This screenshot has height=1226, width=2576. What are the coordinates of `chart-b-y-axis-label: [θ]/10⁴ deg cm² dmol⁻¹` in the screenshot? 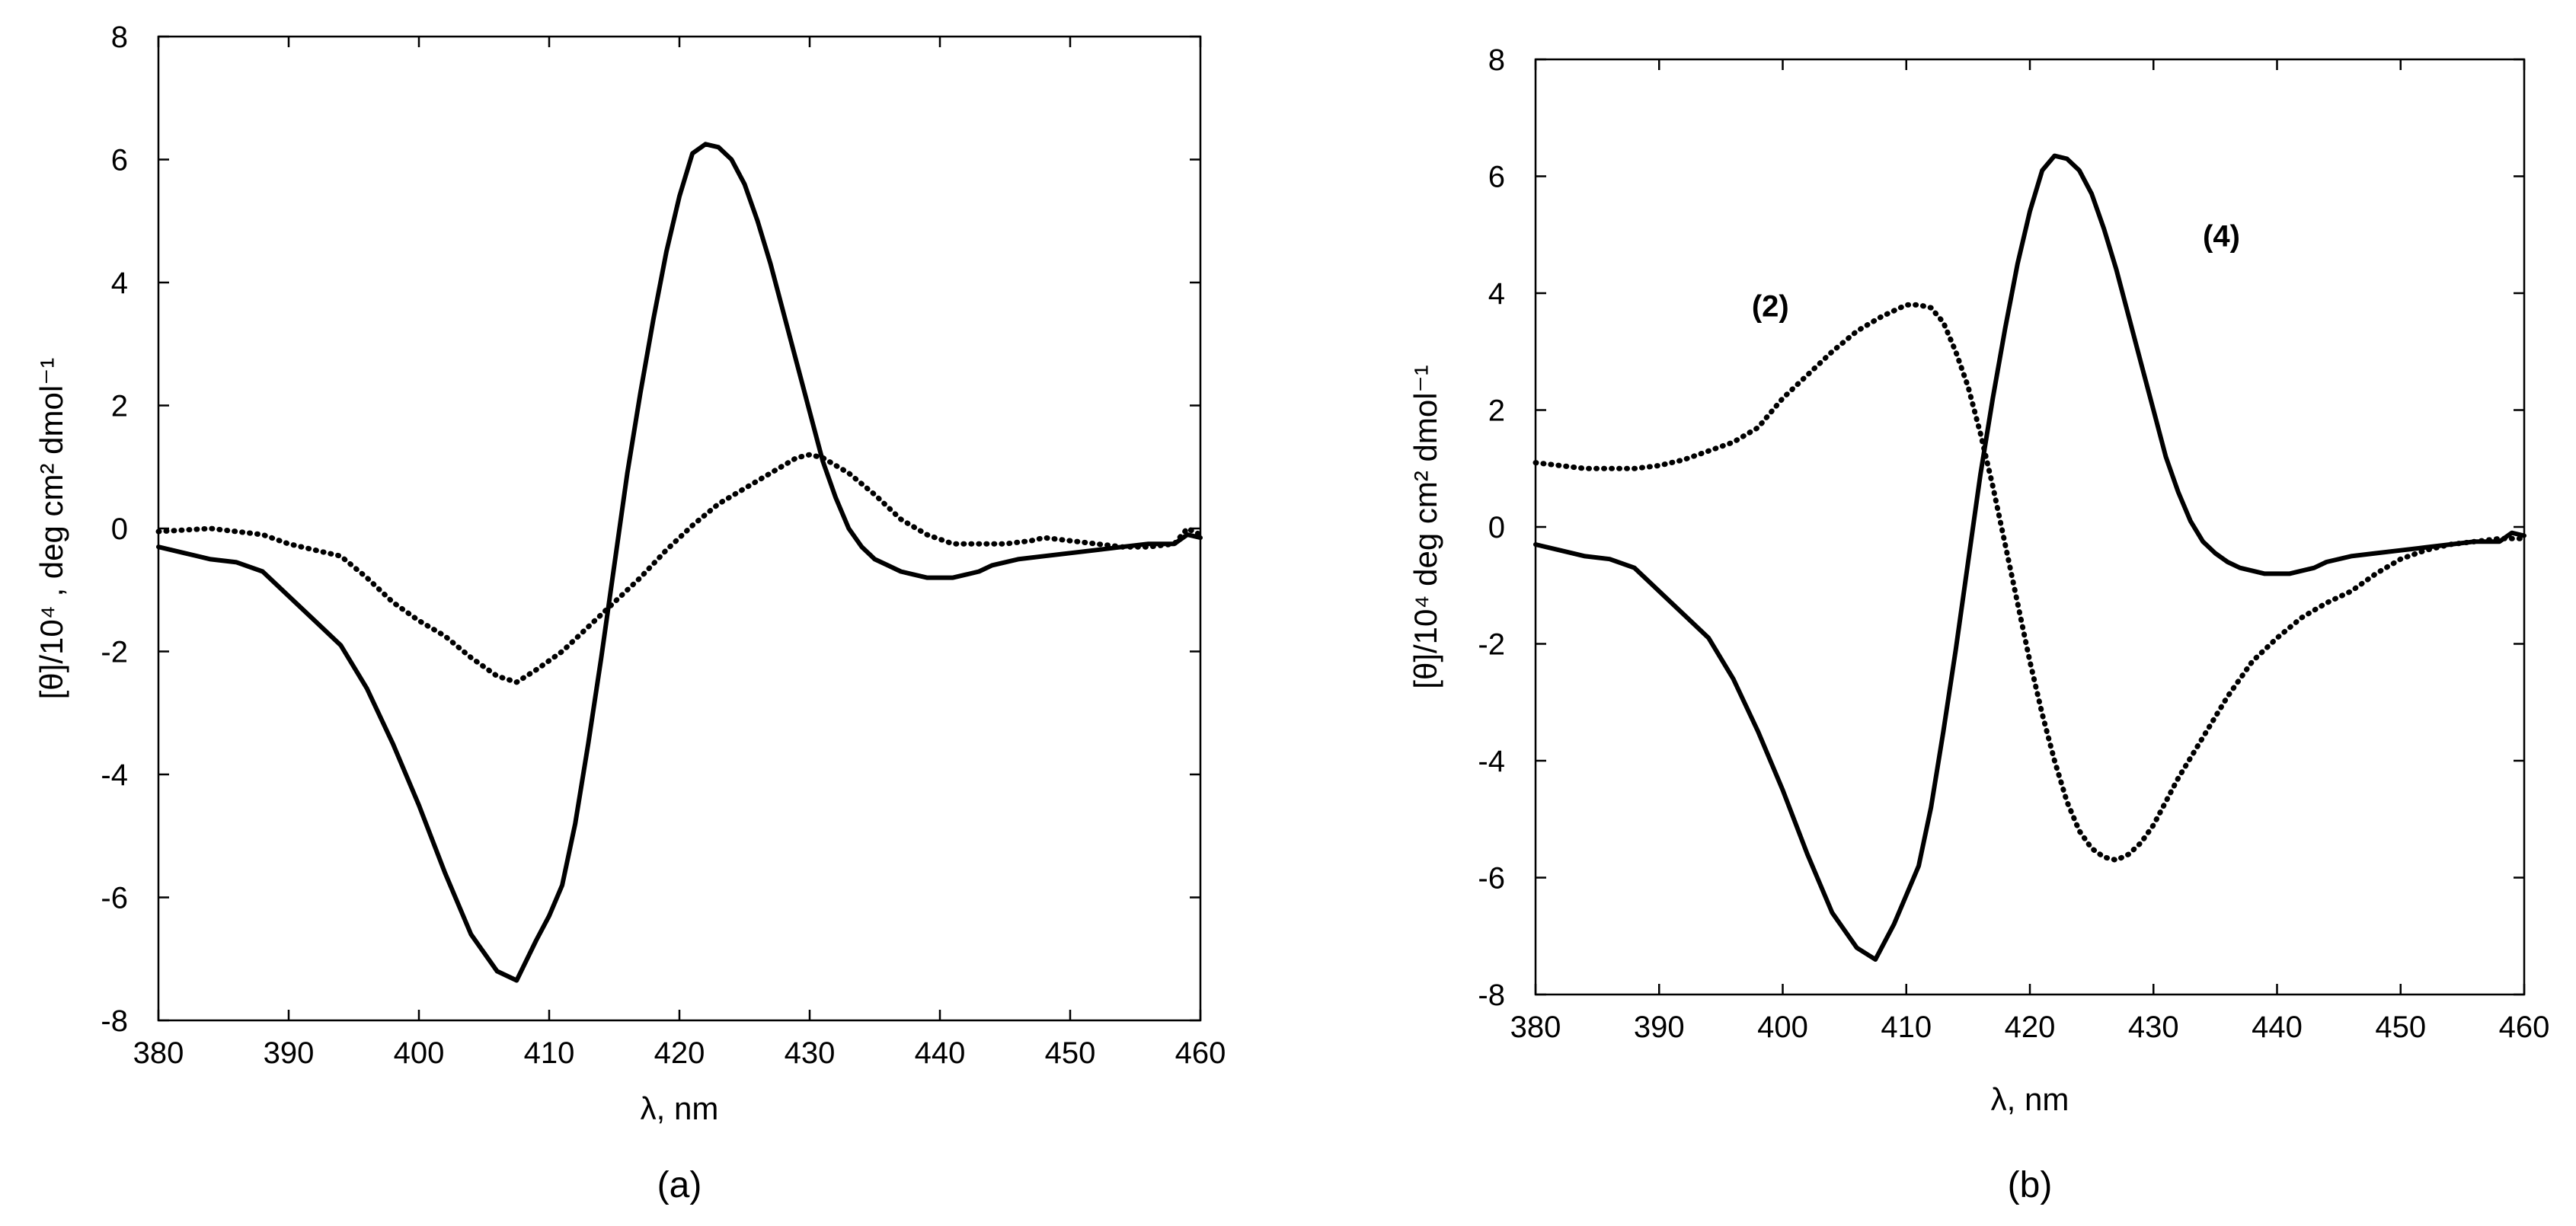 It's located at (1425, 526).